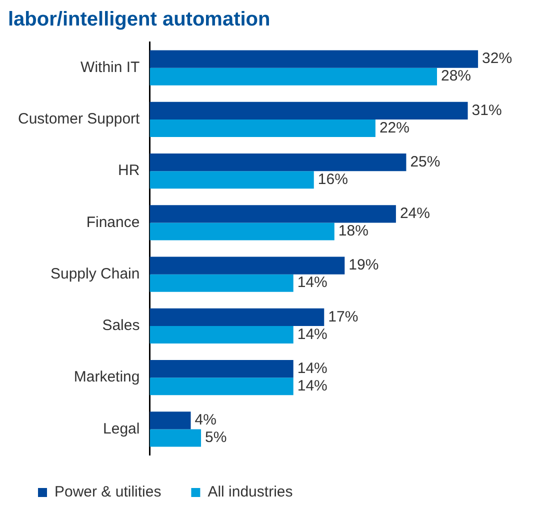 Image resolution: width=550 pixels, height=518 pixels. I want to click on y-tick-label: Customer Support, so click(79, 119).